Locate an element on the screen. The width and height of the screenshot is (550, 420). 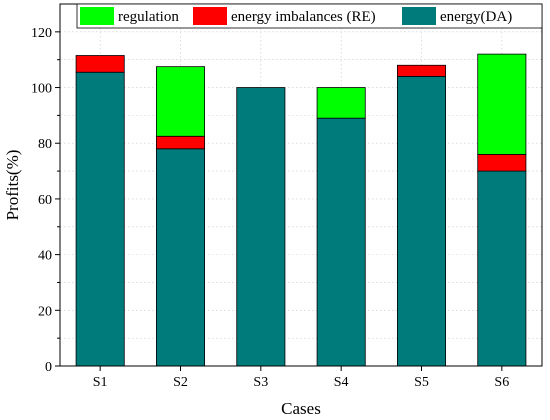
bar-S5-energy(DA) is located at coordinates (421, 221).